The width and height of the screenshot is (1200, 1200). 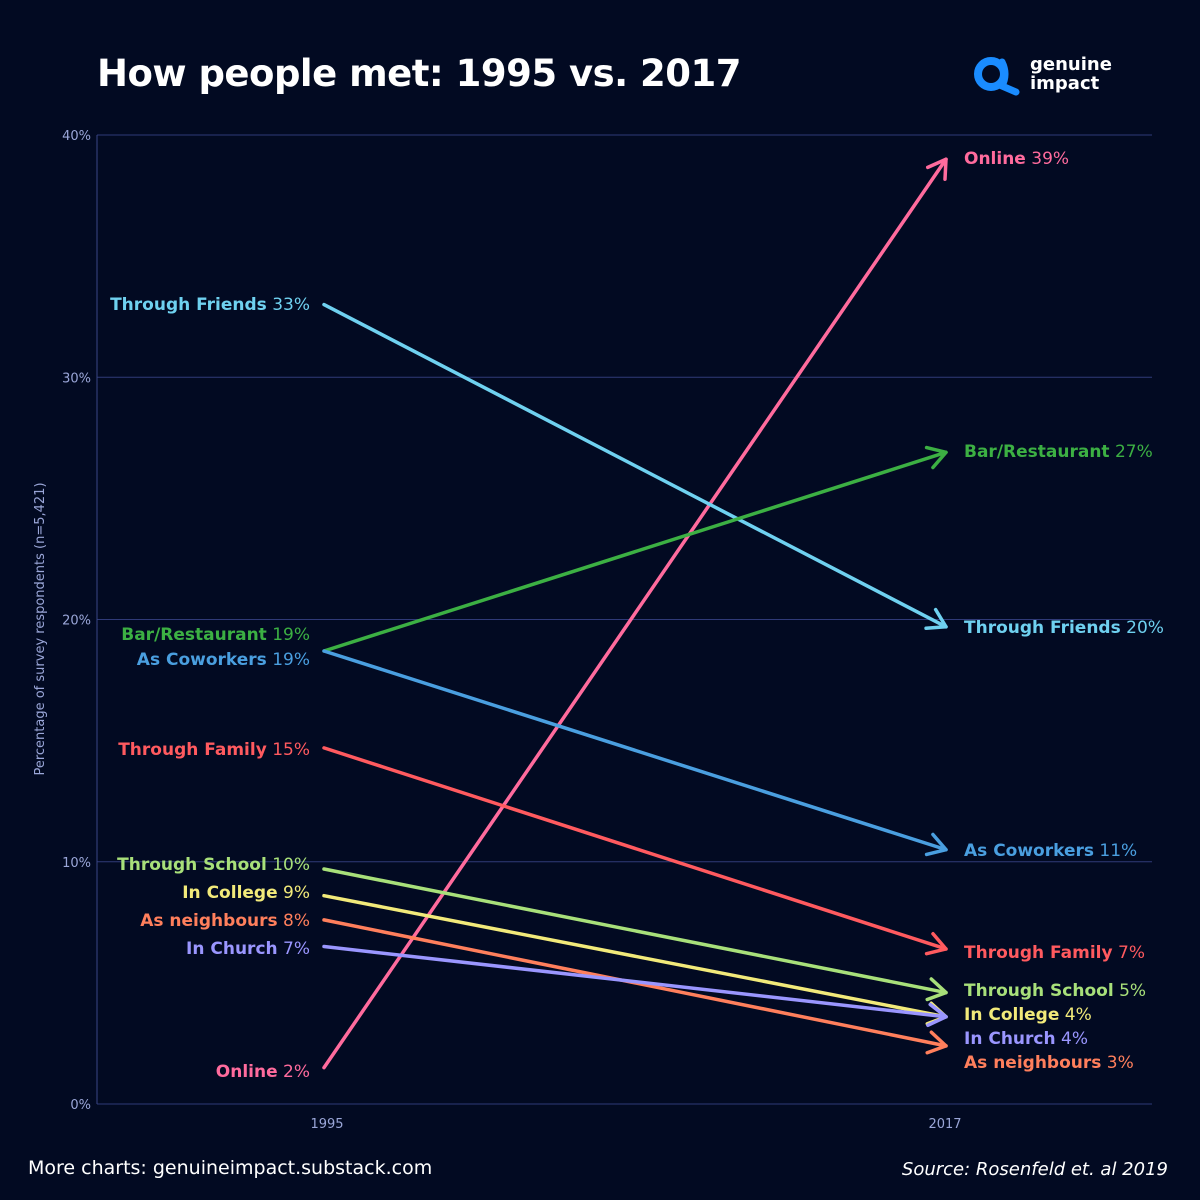 What do you see at coordinates (76, 378) in the screenshot?
I see `y-tick-label: 30%` at bounding box center [76, 378].